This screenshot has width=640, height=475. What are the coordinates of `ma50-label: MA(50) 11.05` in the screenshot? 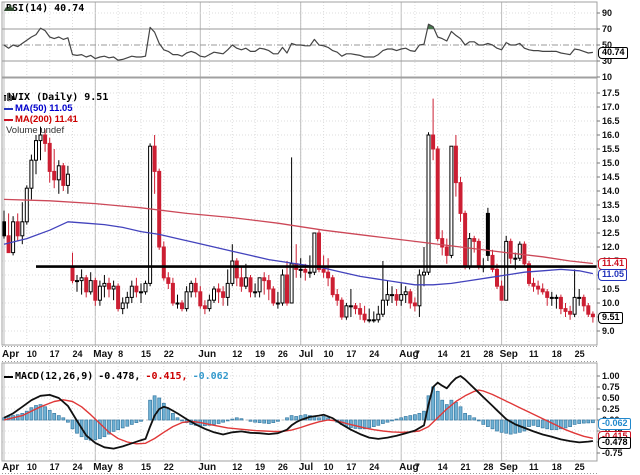 It's located at (44, 108).